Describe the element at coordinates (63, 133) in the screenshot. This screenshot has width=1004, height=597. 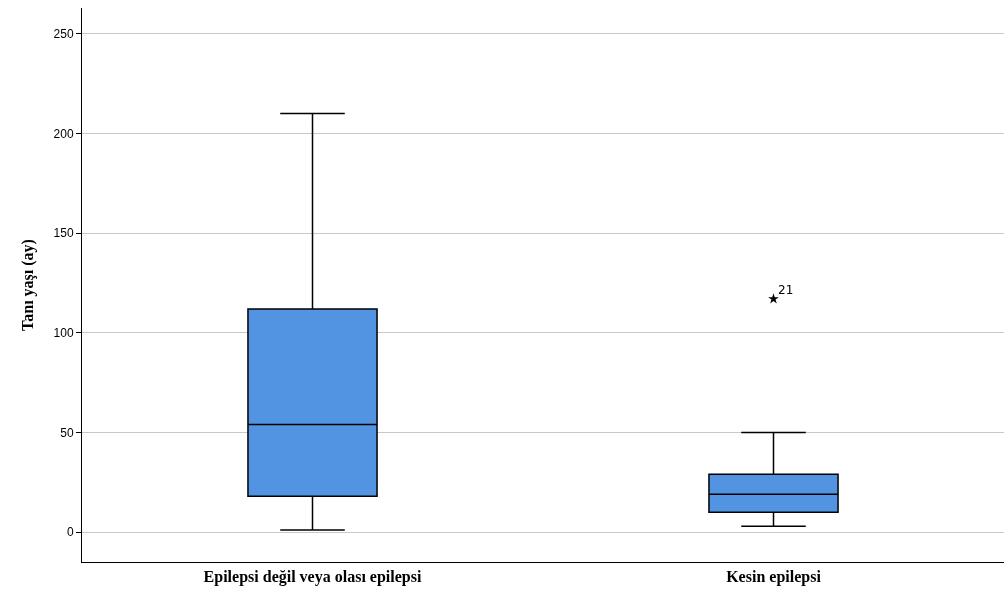
I see `y-tick-label: 200` at that location.